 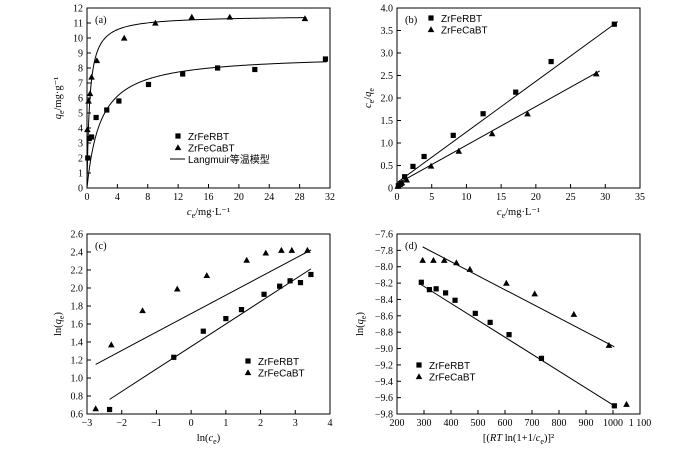 I want to click on x-tick-label: −3, so click(x=87, y=423).